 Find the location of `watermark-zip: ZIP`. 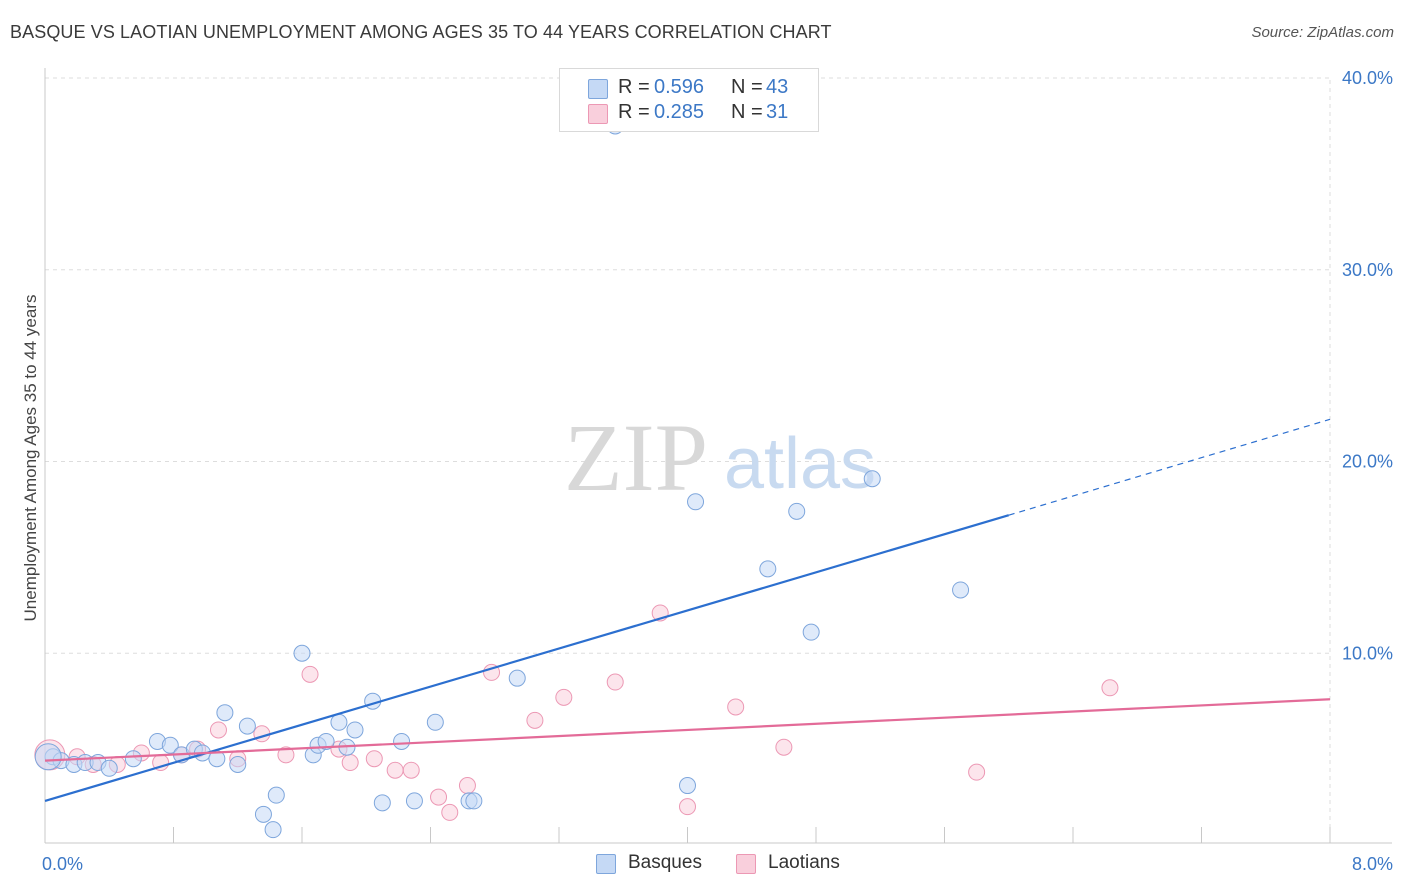

watermark-zip: ZIP is located at coordinates (636, 457).